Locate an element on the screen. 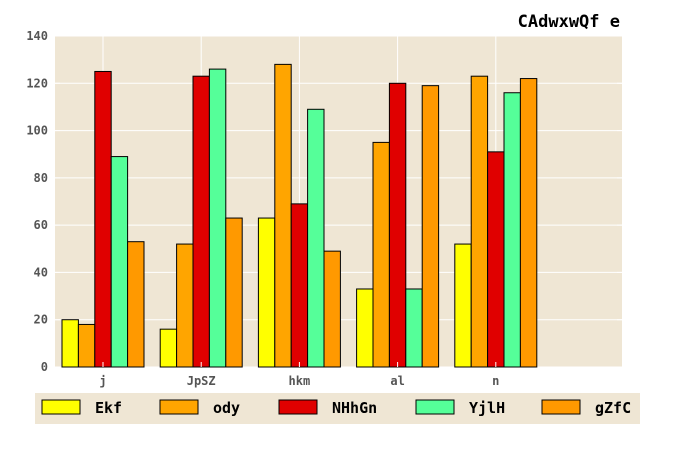  legend-label: Ekf is located at coordinates (108, 408).